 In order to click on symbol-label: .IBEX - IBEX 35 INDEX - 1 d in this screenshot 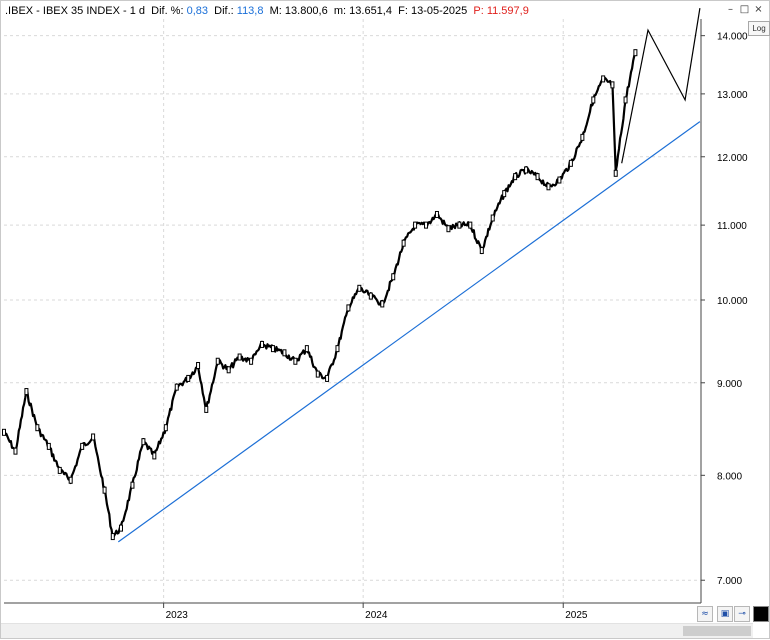, I will do `click(75, 11)`.